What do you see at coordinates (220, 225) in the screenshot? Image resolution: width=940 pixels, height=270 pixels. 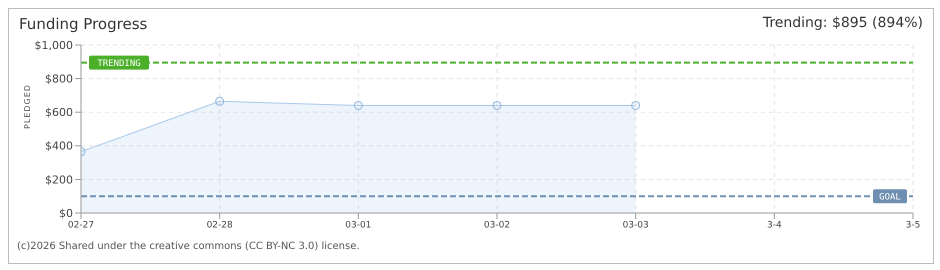 I see `x-tick-label: 02-28` at bounding box center [220, 225].